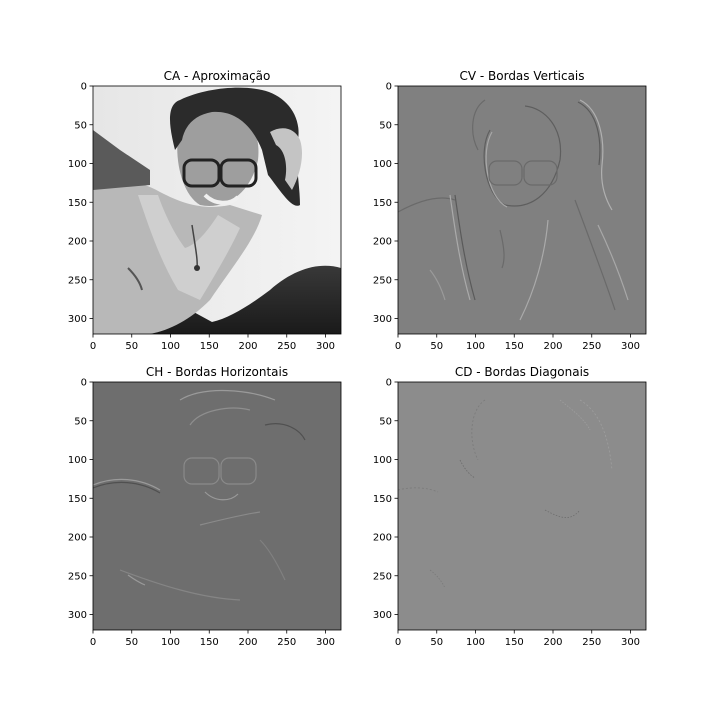 This screenshot has width=720, height=720. What do you see at coordinates (521, 76) in the screenshot?
I see `panel-title: CV - Bordas Verticais` at bounding box center [521, 76].